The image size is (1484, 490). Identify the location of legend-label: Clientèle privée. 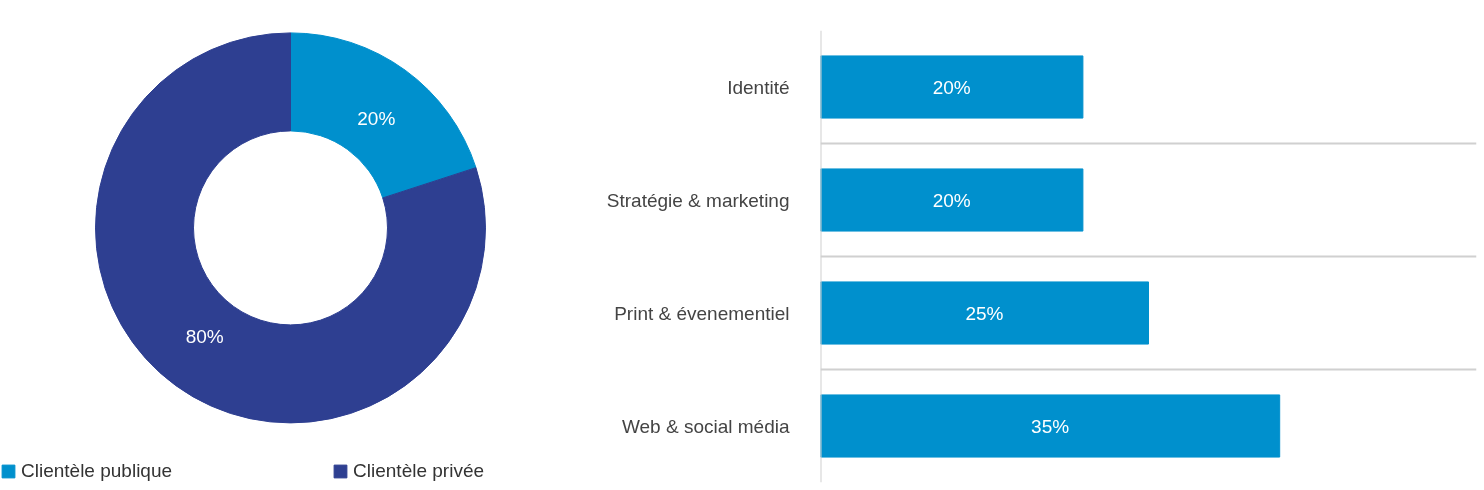
(419, 471).